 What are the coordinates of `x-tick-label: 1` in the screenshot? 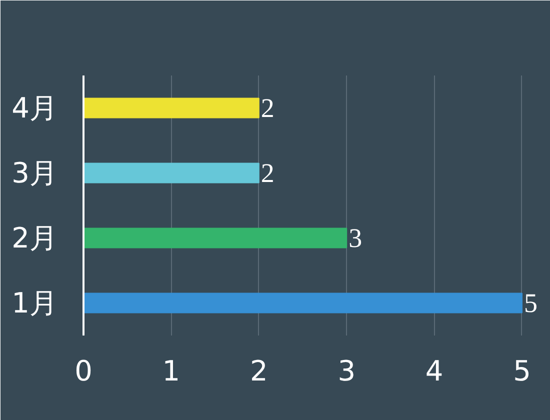 It's located at (171, 371).